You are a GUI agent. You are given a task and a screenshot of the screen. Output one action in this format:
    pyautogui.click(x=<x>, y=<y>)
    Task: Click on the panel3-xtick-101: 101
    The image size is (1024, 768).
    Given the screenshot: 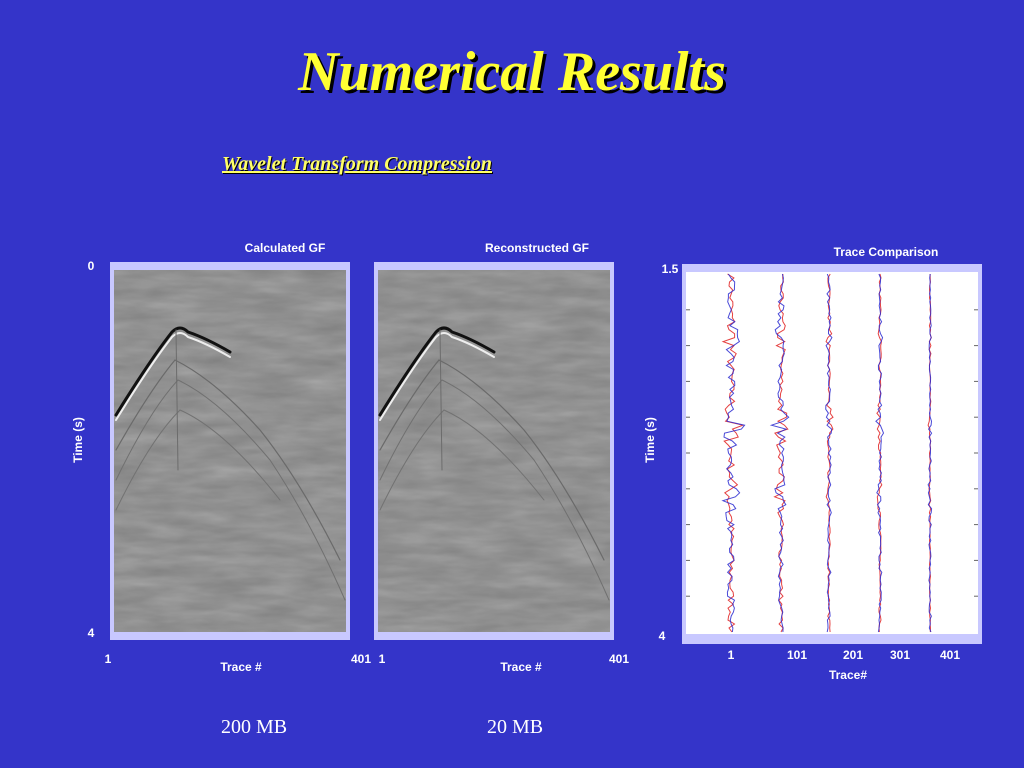 What is the action you would take?
    pyautogui.click(x=797, y=655)
    